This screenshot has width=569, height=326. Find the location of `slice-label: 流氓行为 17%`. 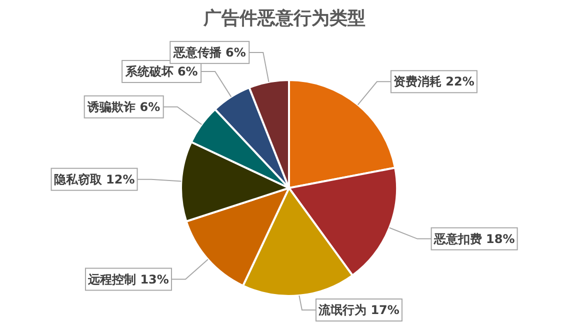

slice-label: 流氓行为 17% is located at coordinates (359, 310).